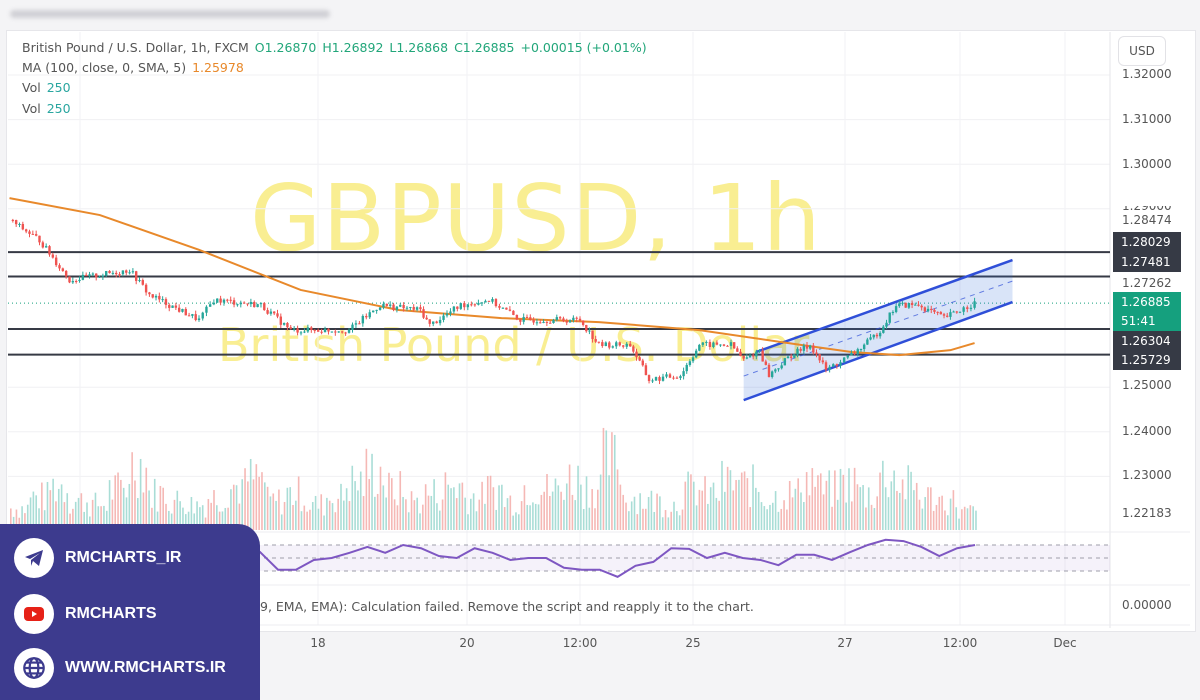 This screenshot has height=700, width=1200. What do you see at coordinates (120, 668) in the screenshot?
I see `website-link: WWW.RMCHARTS.IR` at bounding box center [120, 668].